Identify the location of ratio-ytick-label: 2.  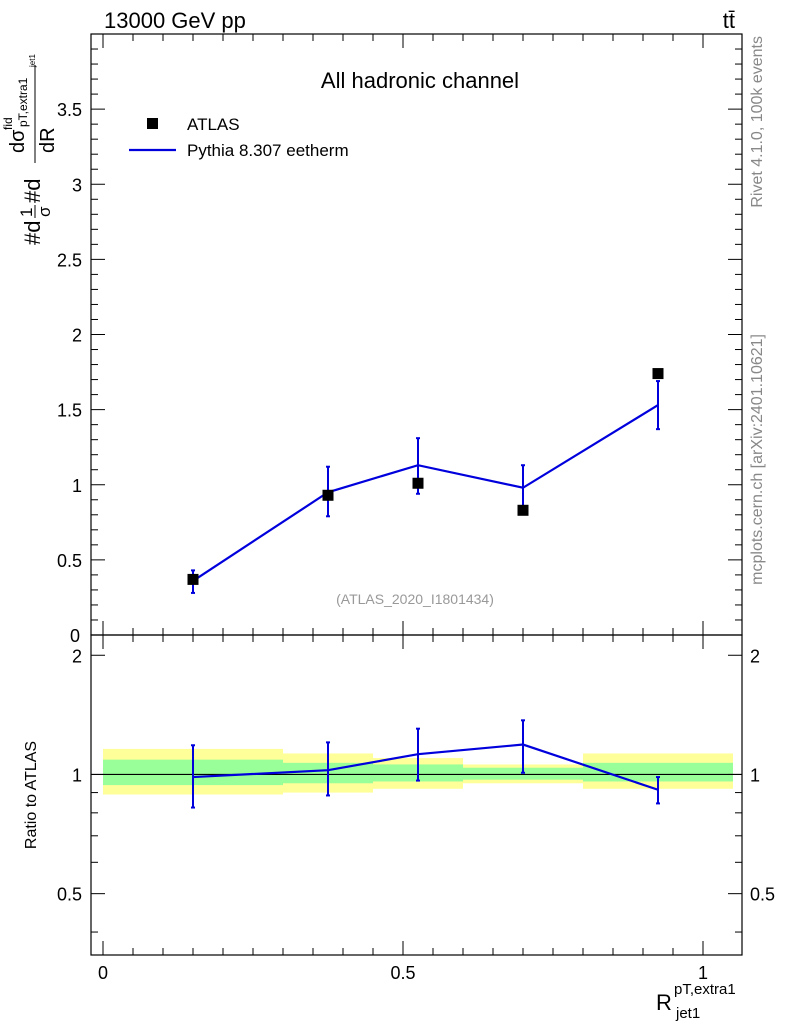
(77, 656).